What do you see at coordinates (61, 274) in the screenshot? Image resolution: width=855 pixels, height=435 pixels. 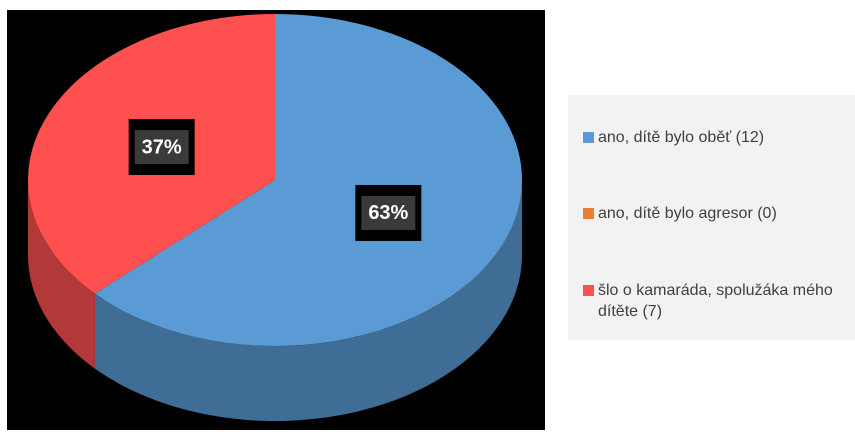 I see `pie-side` at bounding box center [61, 274].